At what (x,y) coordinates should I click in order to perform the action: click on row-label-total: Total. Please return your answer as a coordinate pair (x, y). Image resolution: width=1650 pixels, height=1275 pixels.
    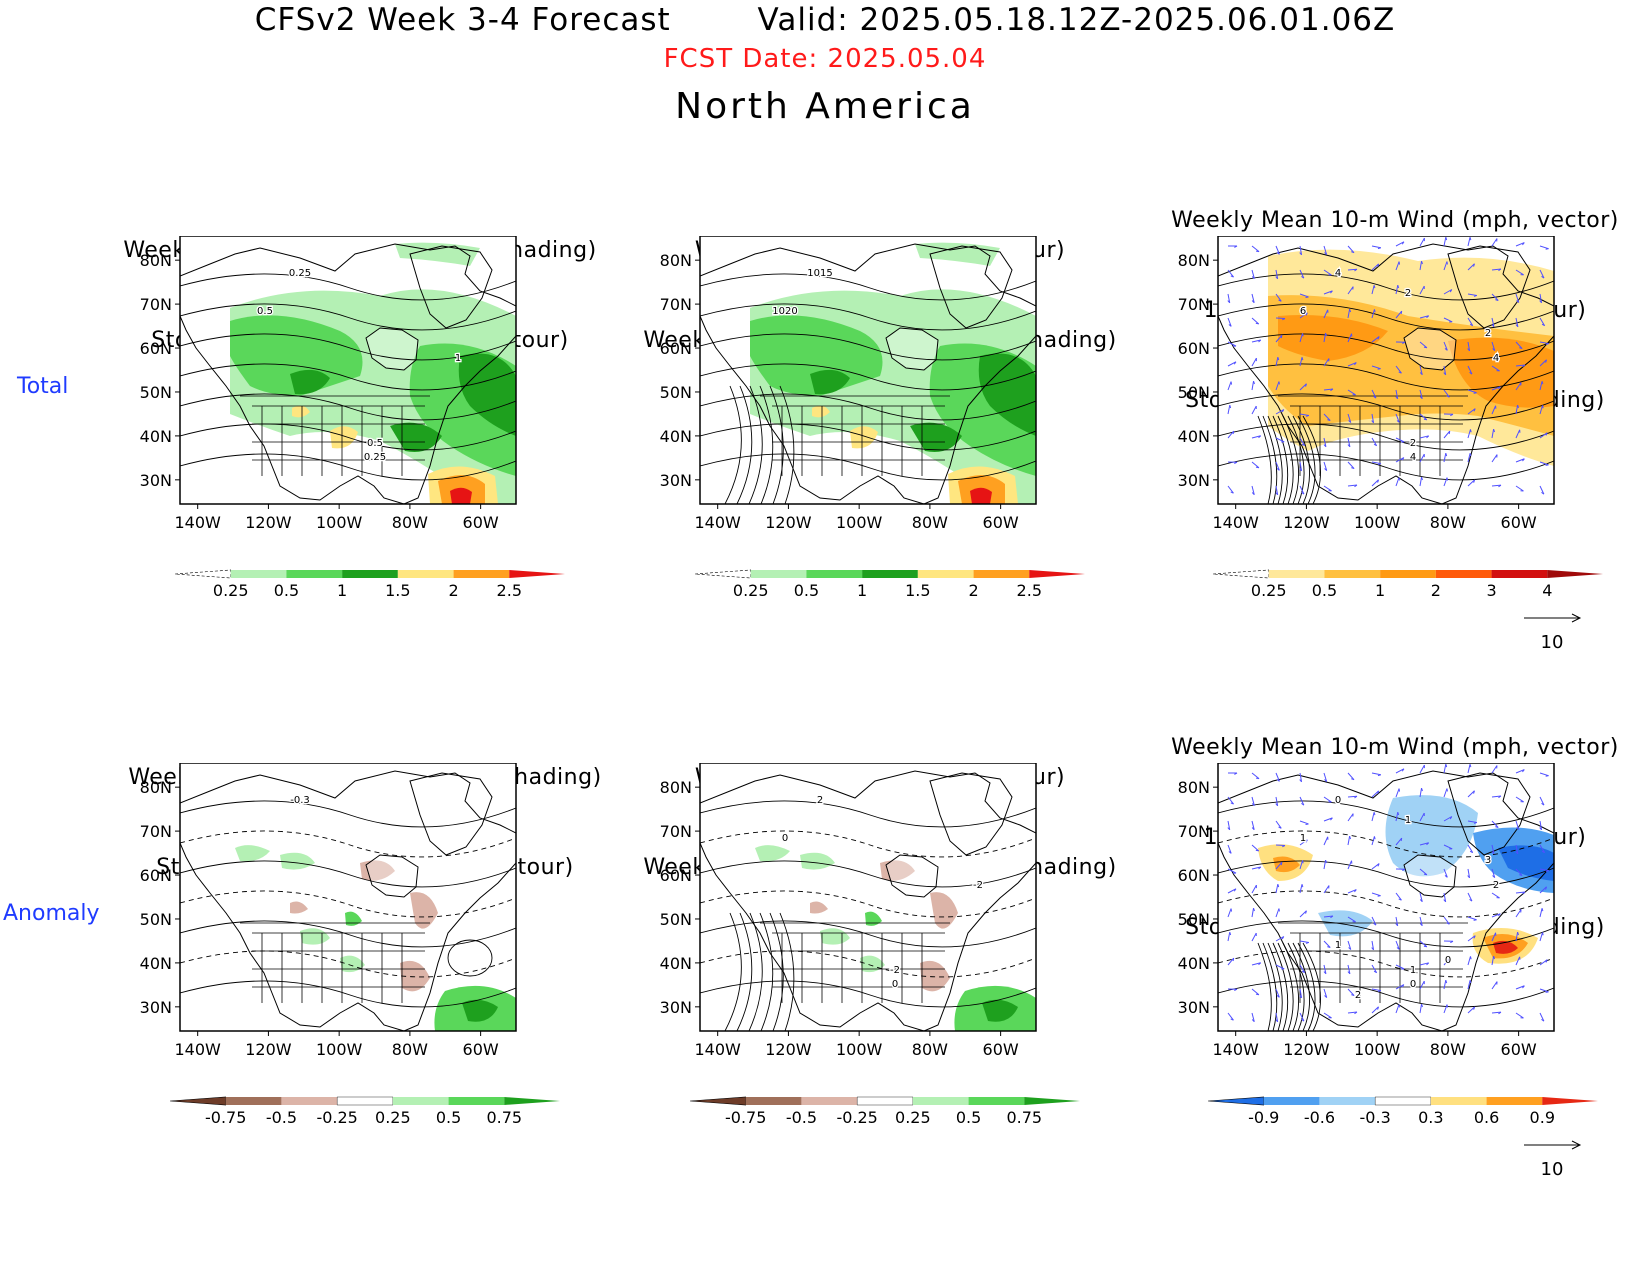
    Looking at the image, I should click on (43, 386).